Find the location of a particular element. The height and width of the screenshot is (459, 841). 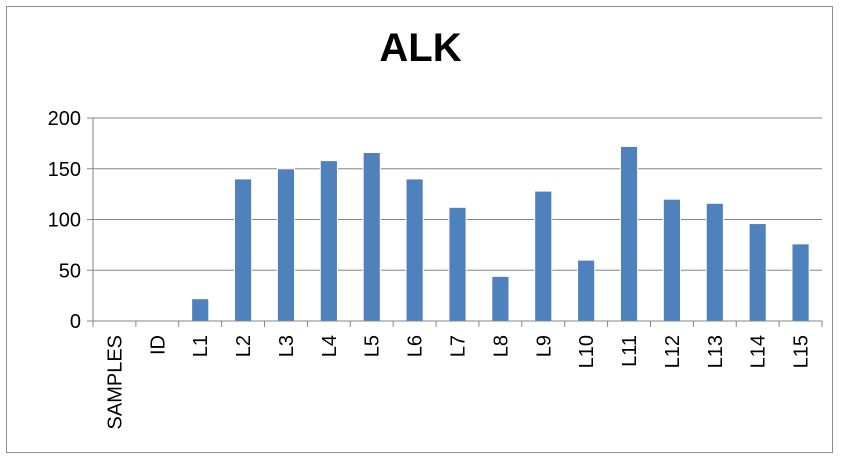

bar-l10 is located at coordinates (586, 290).